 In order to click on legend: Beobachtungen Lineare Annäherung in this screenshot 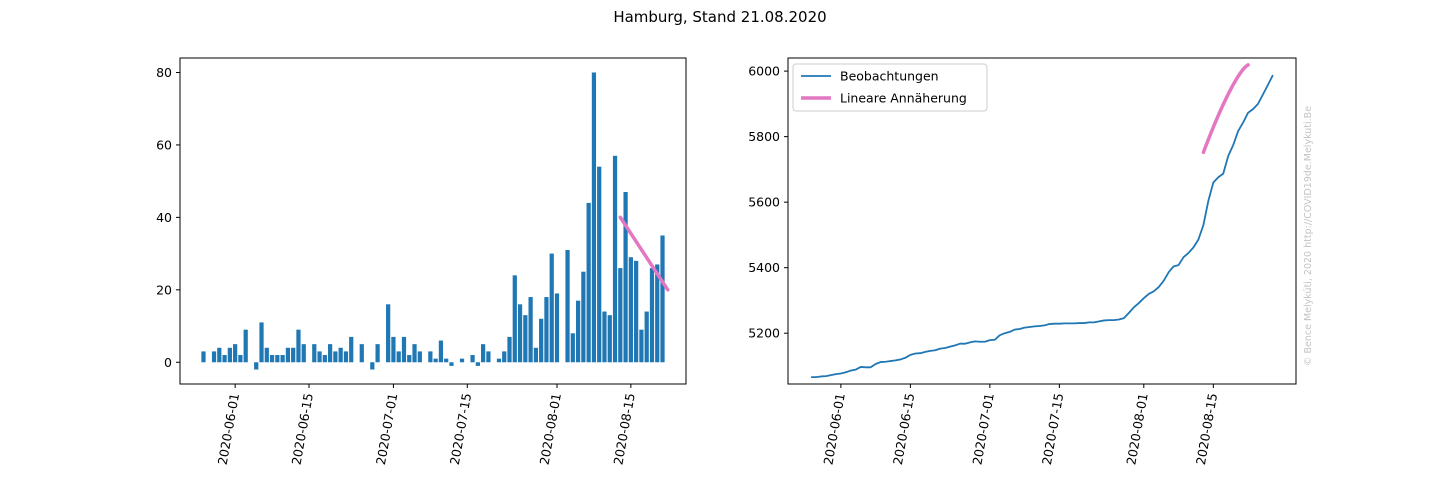, I will do `click(890, 87)`.